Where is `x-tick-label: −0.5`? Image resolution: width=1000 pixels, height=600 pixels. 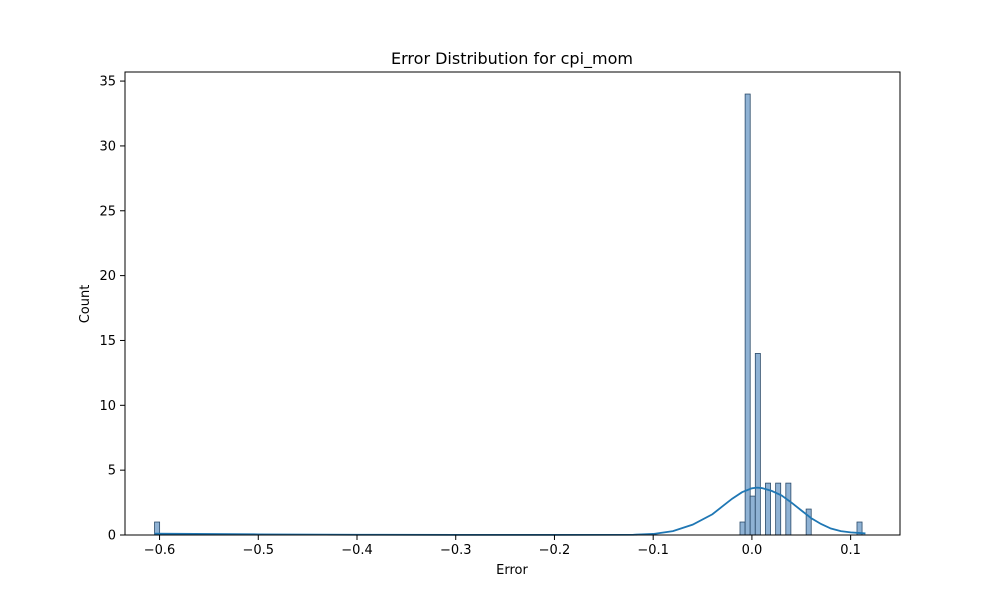 x-tick-label: −0.5 is located at coordinates (258, 550).